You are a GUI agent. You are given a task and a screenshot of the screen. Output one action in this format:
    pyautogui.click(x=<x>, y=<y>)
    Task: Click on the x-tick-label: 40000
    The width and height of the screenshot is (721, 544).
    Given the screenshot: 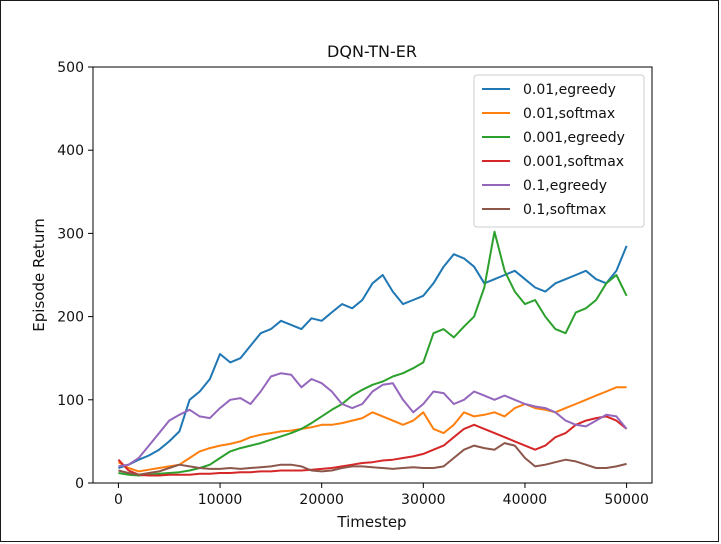 What is the action you would take?
    pyautogui.click(x=525, y=500)
    